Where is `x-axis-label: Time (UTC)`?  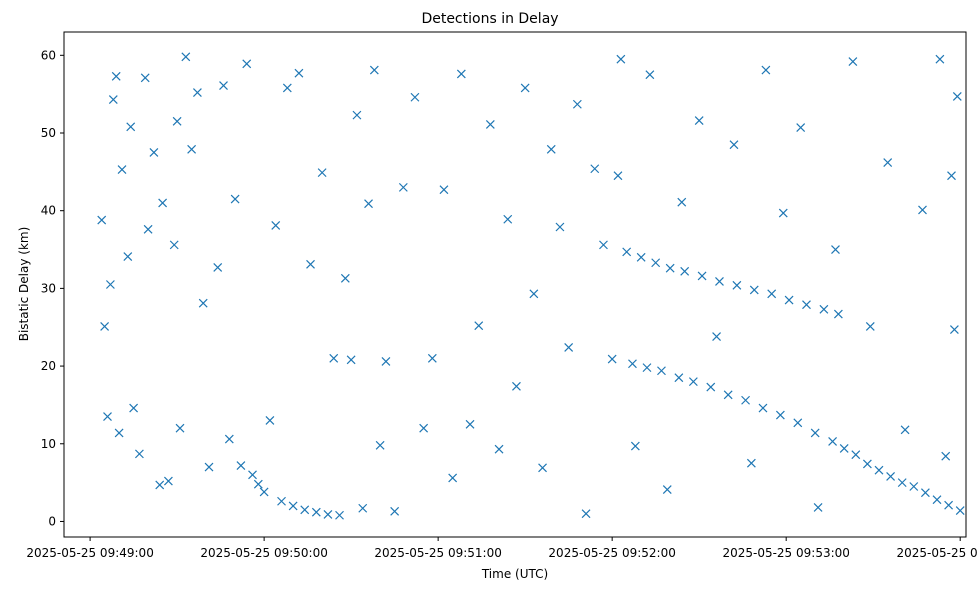 x-axis-label: Time (UTC) is located at coordinates (514, 574).